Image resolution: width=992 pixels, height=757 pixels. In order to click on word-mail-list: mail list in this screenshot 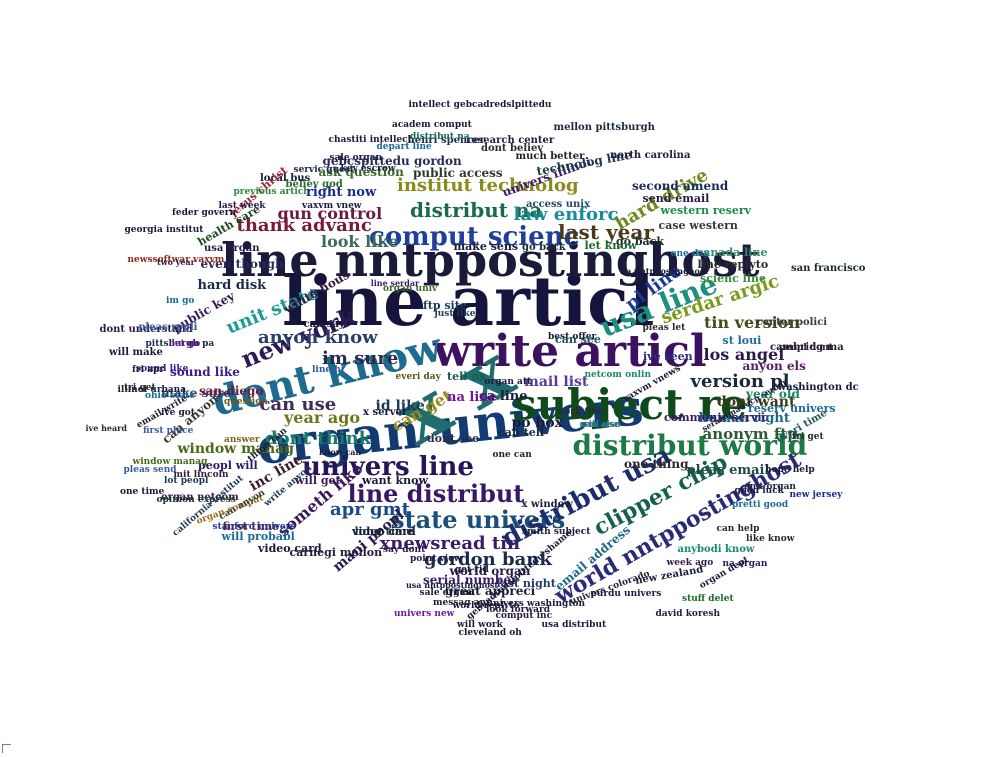, I will do `click(556, 382)`.